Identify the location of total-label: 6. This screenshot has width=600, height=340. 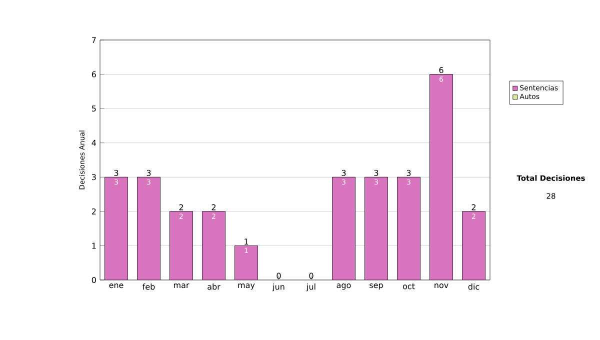
(441, 70).